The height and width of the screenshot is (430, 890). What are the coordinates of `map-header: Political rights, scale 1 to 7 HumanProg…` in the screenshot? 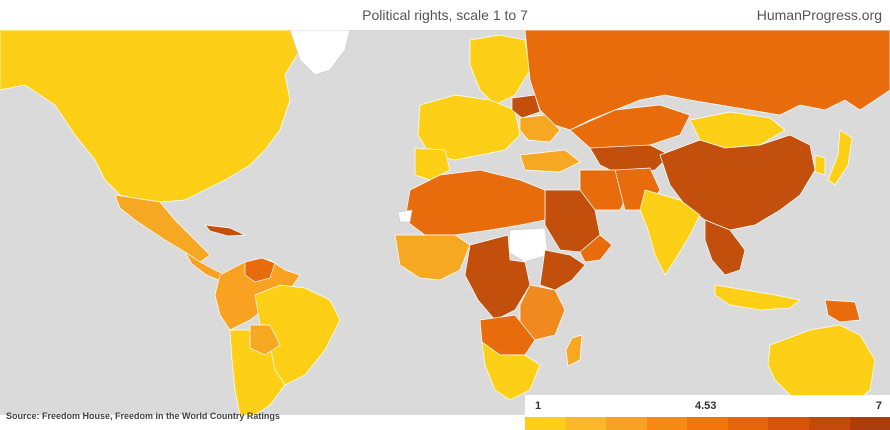 It's located at (445, 15).